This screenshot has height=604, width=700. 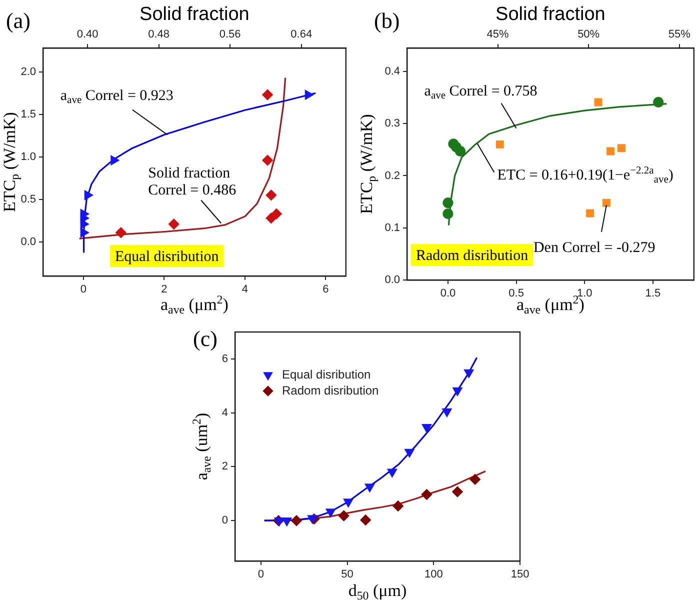 I want to click on legend-label: Equal disribution, so click(x=326, y=374).